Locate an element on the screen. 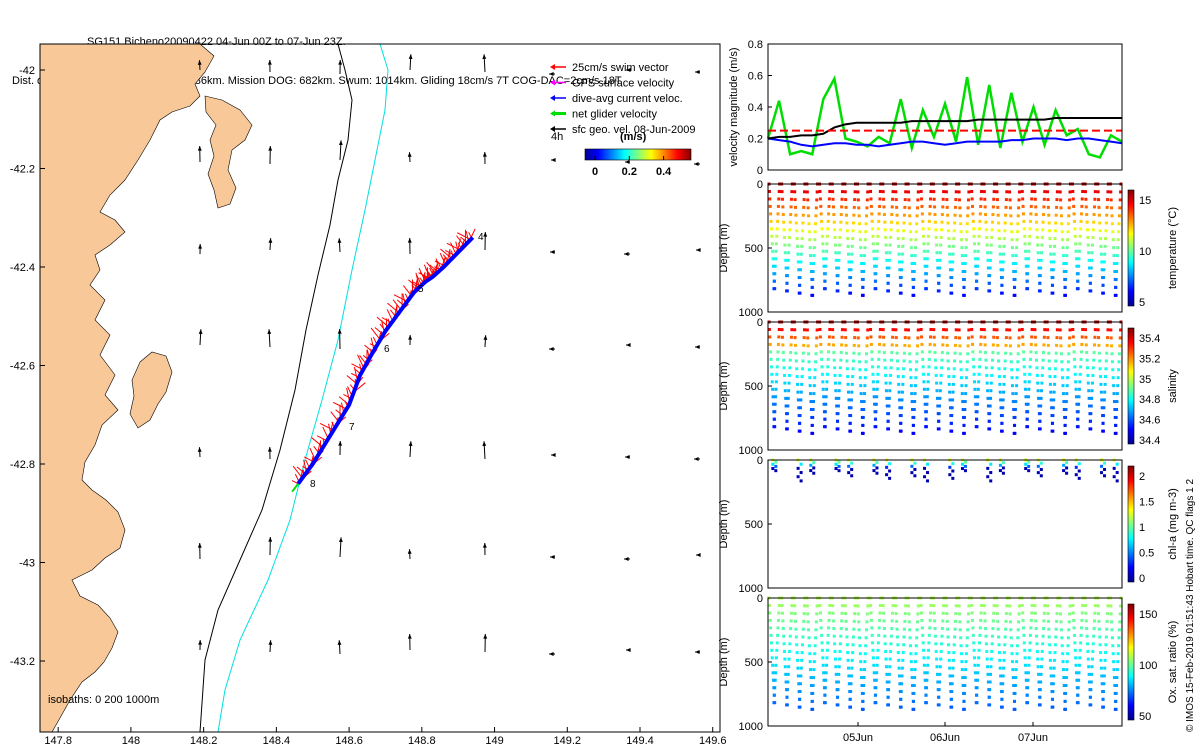 The width and height of the screenshot is (1200, 750). track-day-label: 7 is located at coordinates (352, 427).